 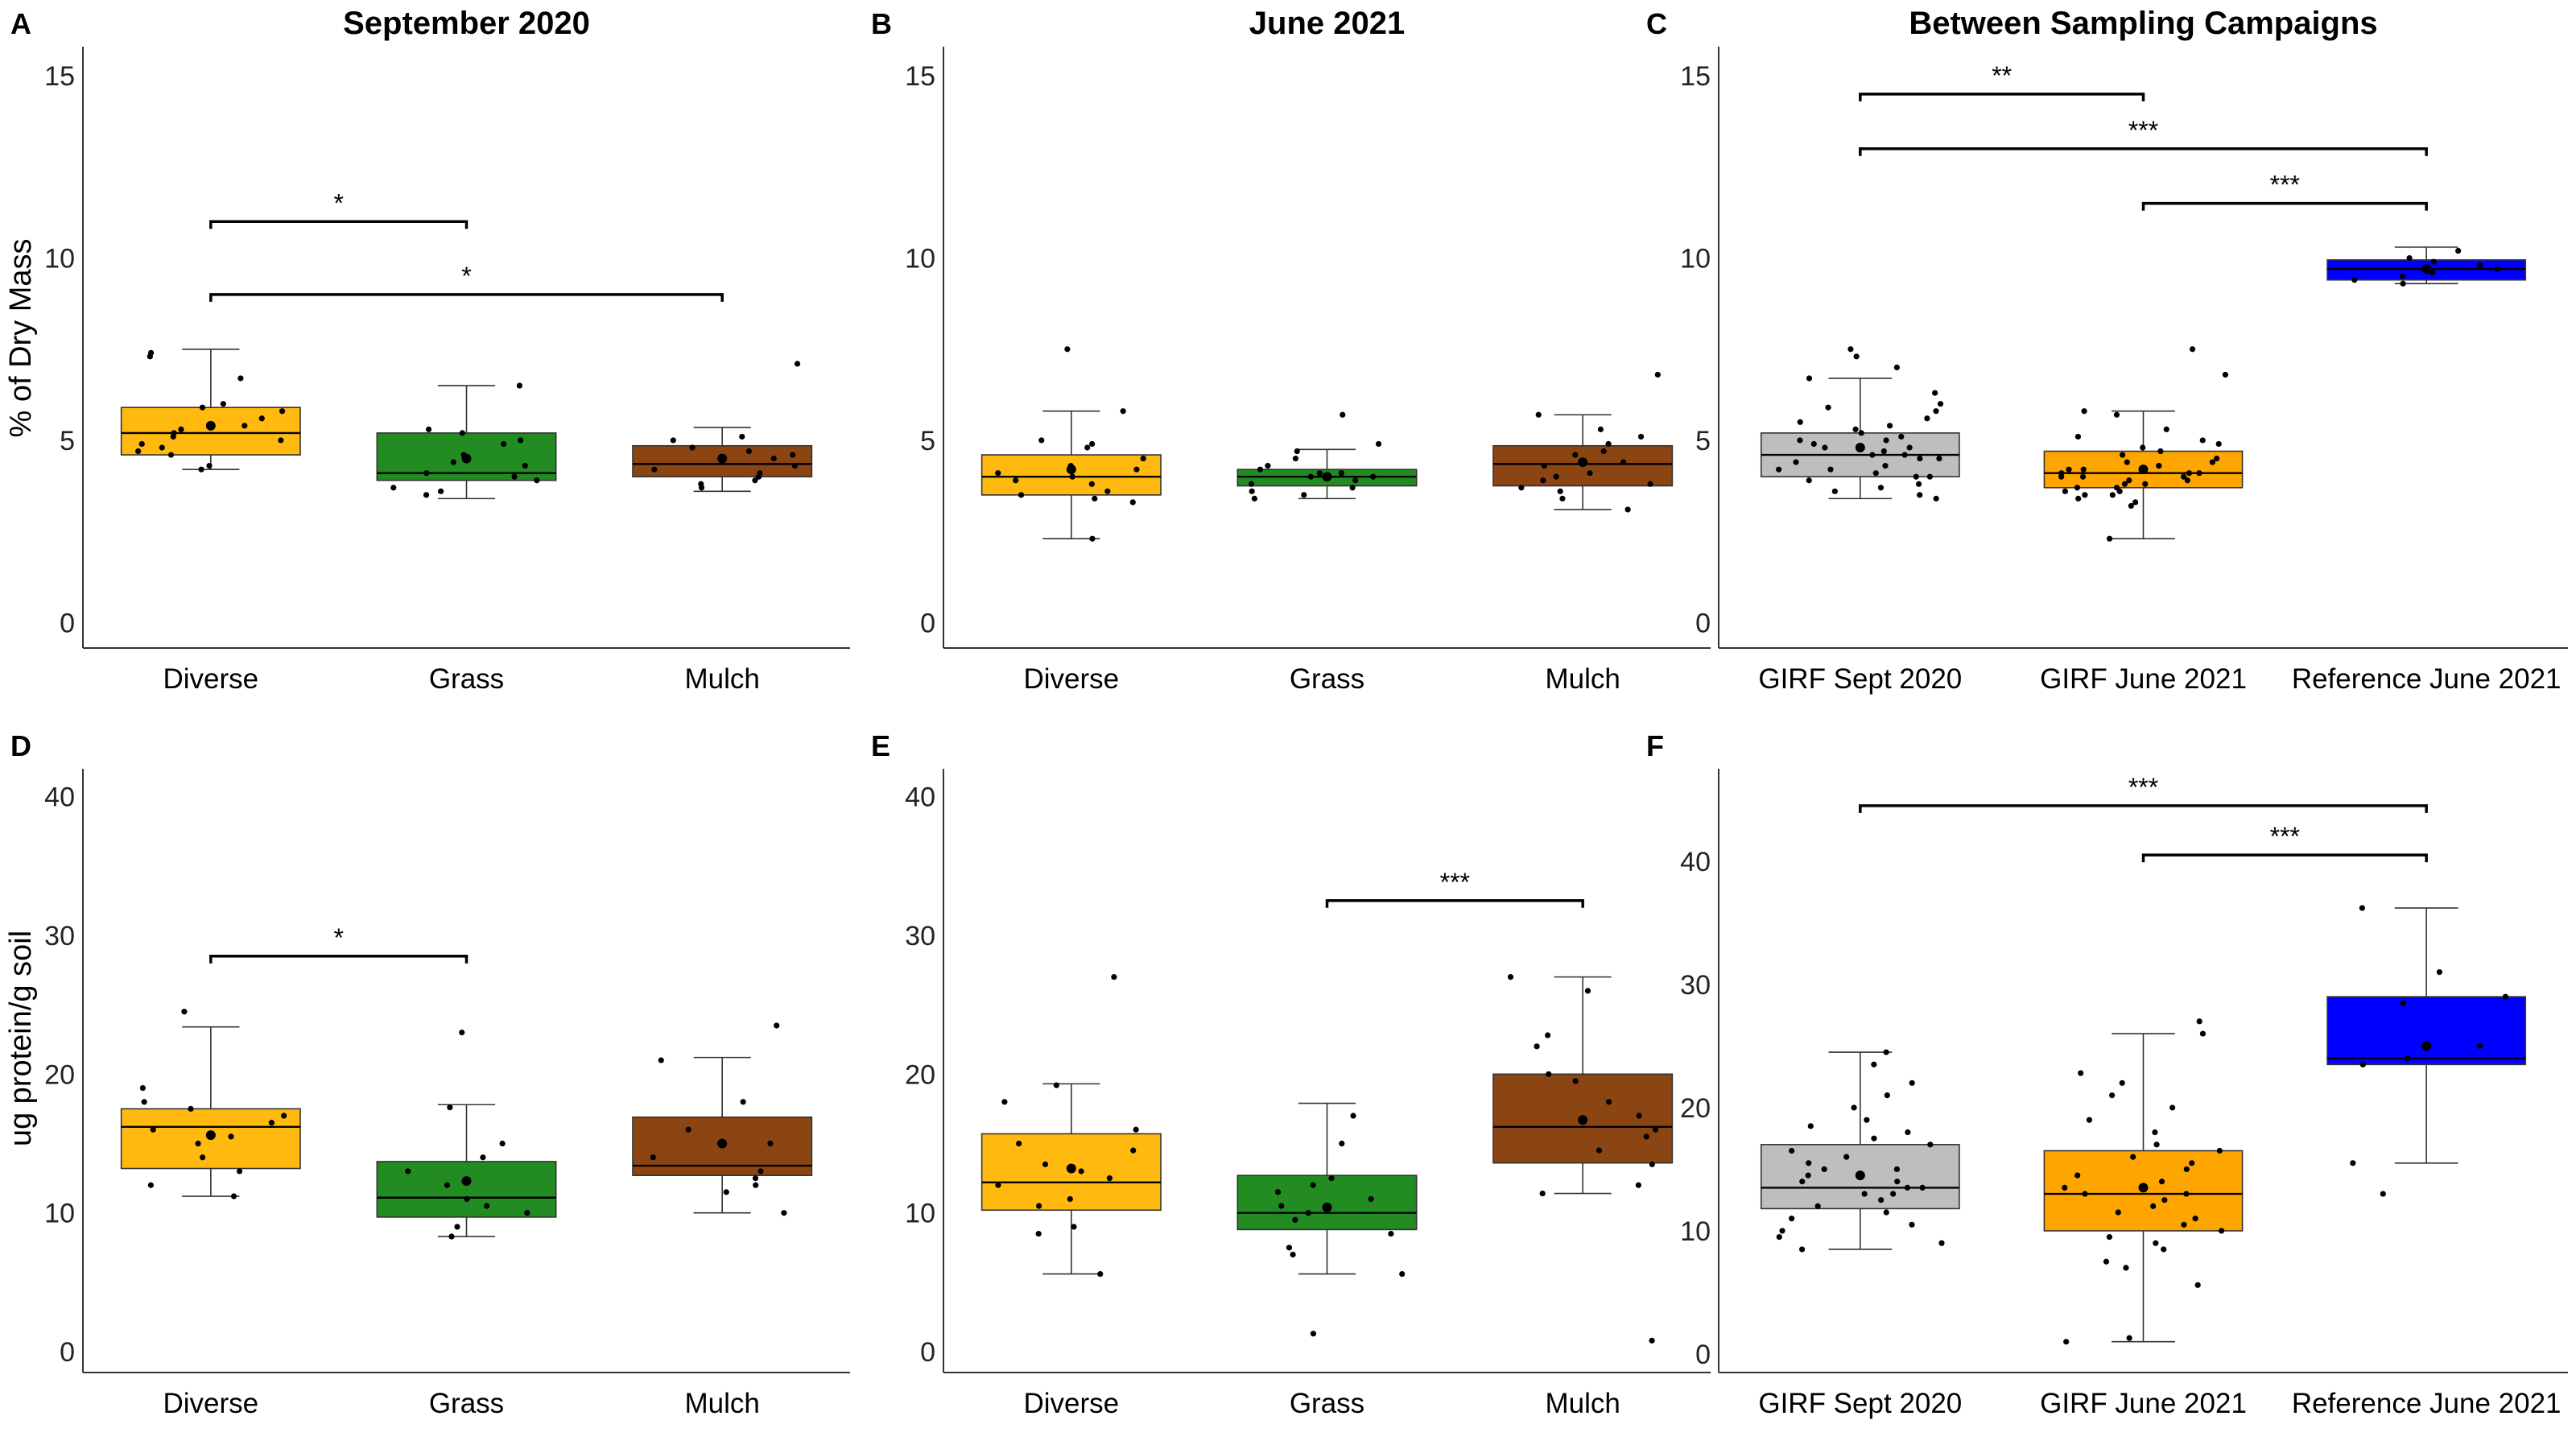 I want to click on box-body, so click(x=466, y=1189).